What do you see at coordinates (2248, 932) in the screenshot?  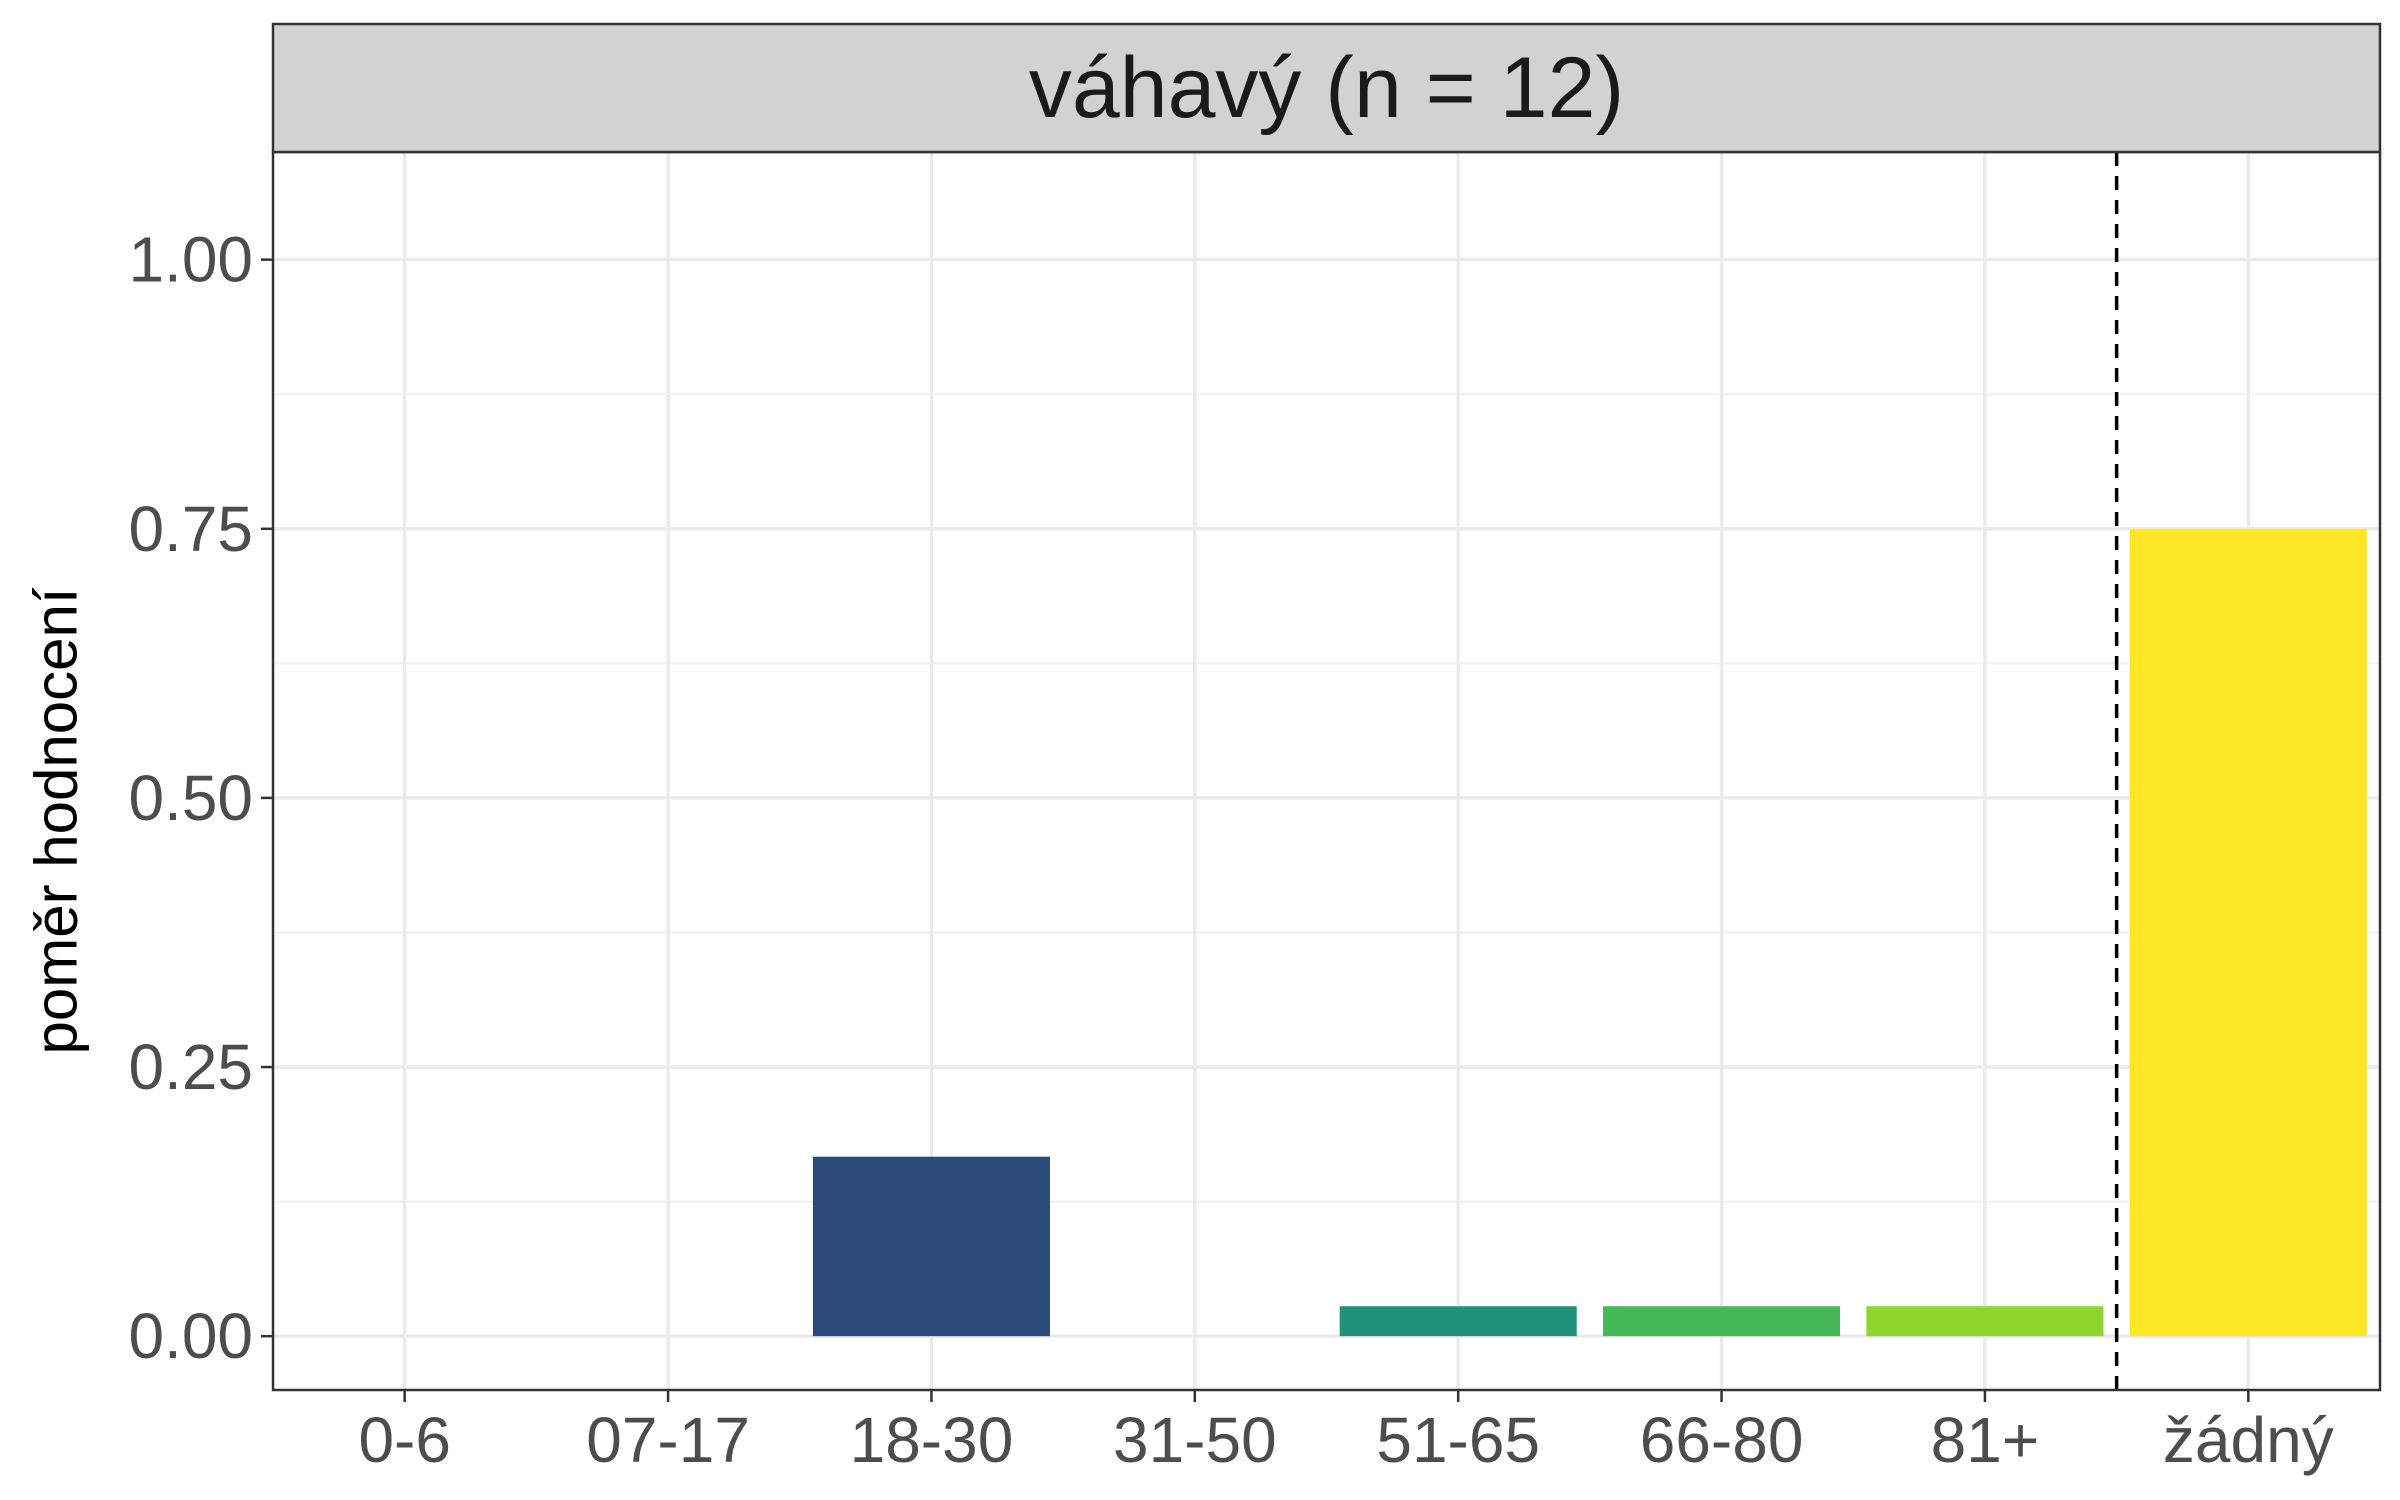 I see `bar-žádný` at bounding box center [2248, 932].